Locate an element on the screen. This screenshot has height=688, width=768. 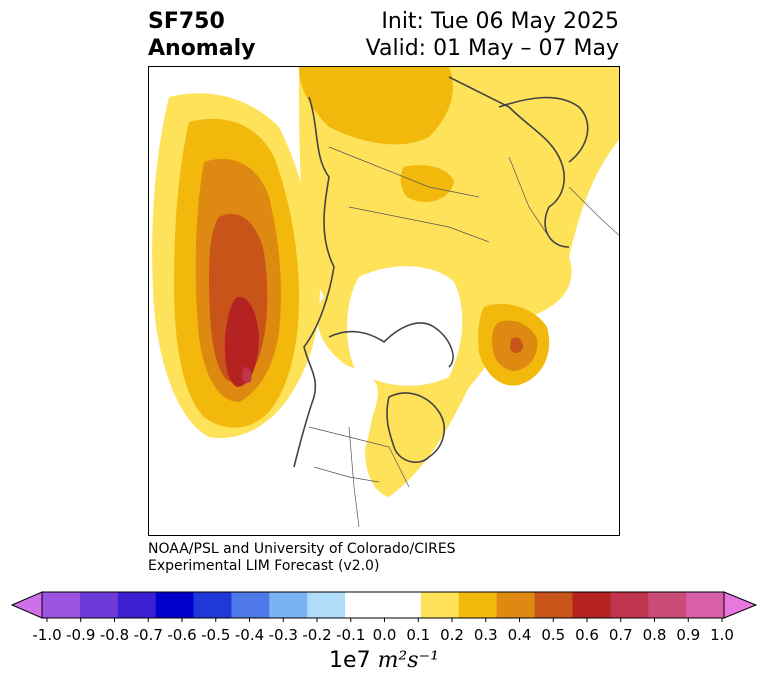
init-date: Init: Tue 06 May 2025 is located at coordinates (500, 21).